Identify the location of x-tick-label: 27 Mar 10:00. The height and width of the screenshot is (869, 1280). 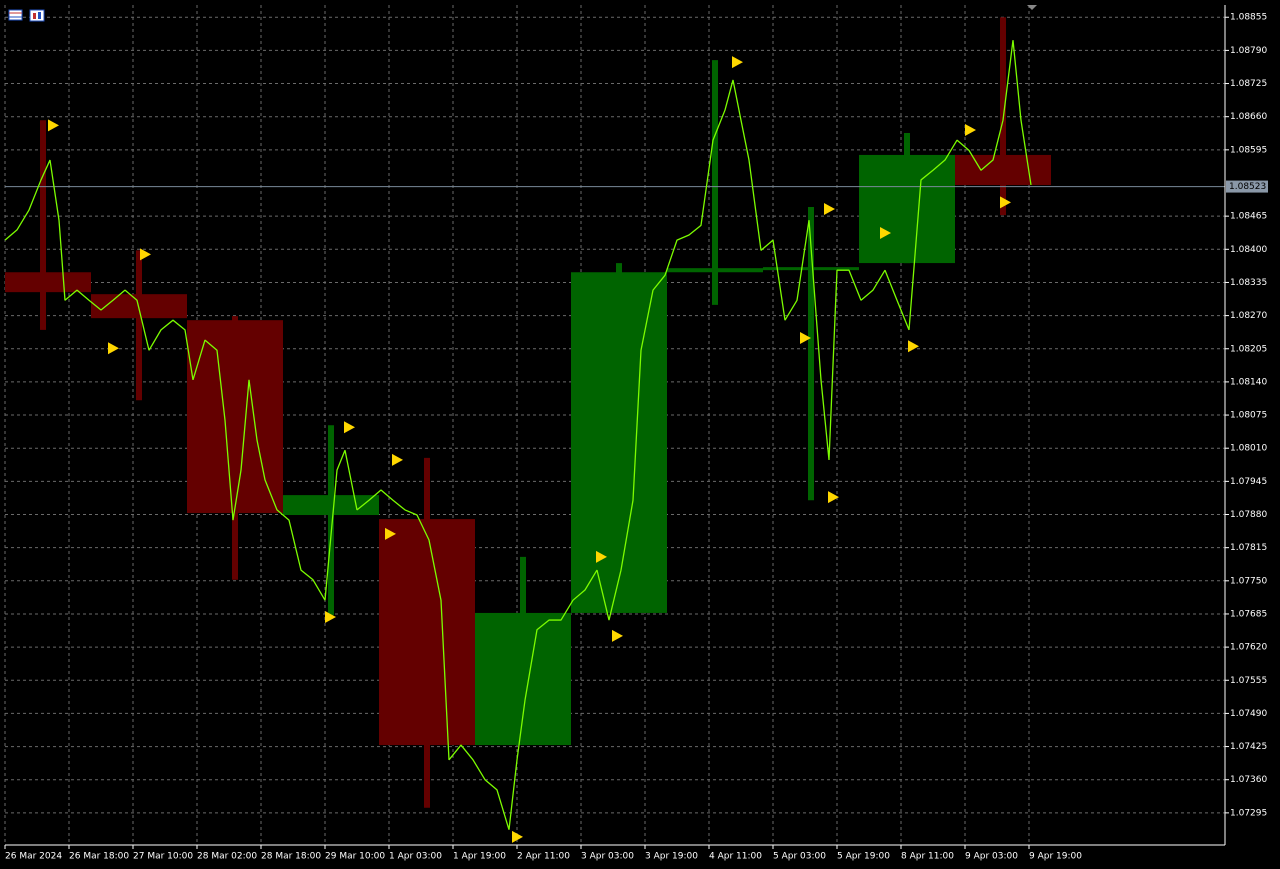
(163, 857).